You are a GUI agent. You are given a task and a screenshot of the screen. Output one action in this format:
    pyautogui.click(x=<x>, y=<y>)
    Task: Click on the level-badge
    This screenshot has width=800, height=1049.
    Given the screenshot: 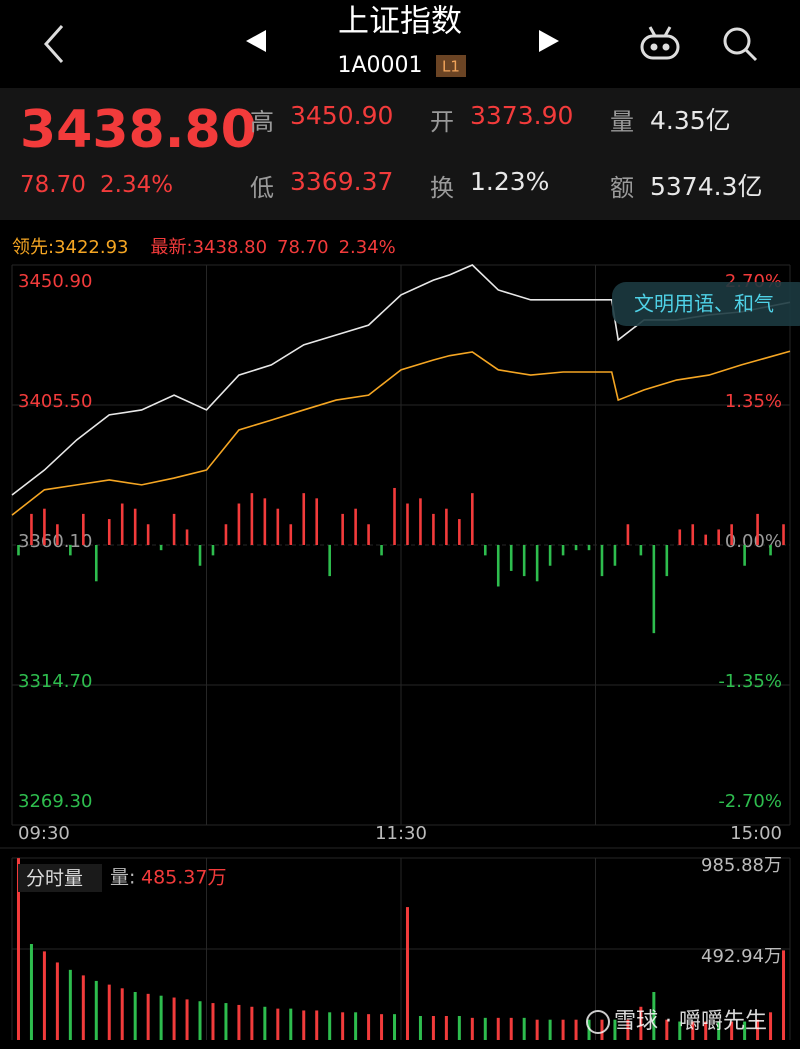 What is the action you would take?
    pyautogui.click(x=451, y=66)
    